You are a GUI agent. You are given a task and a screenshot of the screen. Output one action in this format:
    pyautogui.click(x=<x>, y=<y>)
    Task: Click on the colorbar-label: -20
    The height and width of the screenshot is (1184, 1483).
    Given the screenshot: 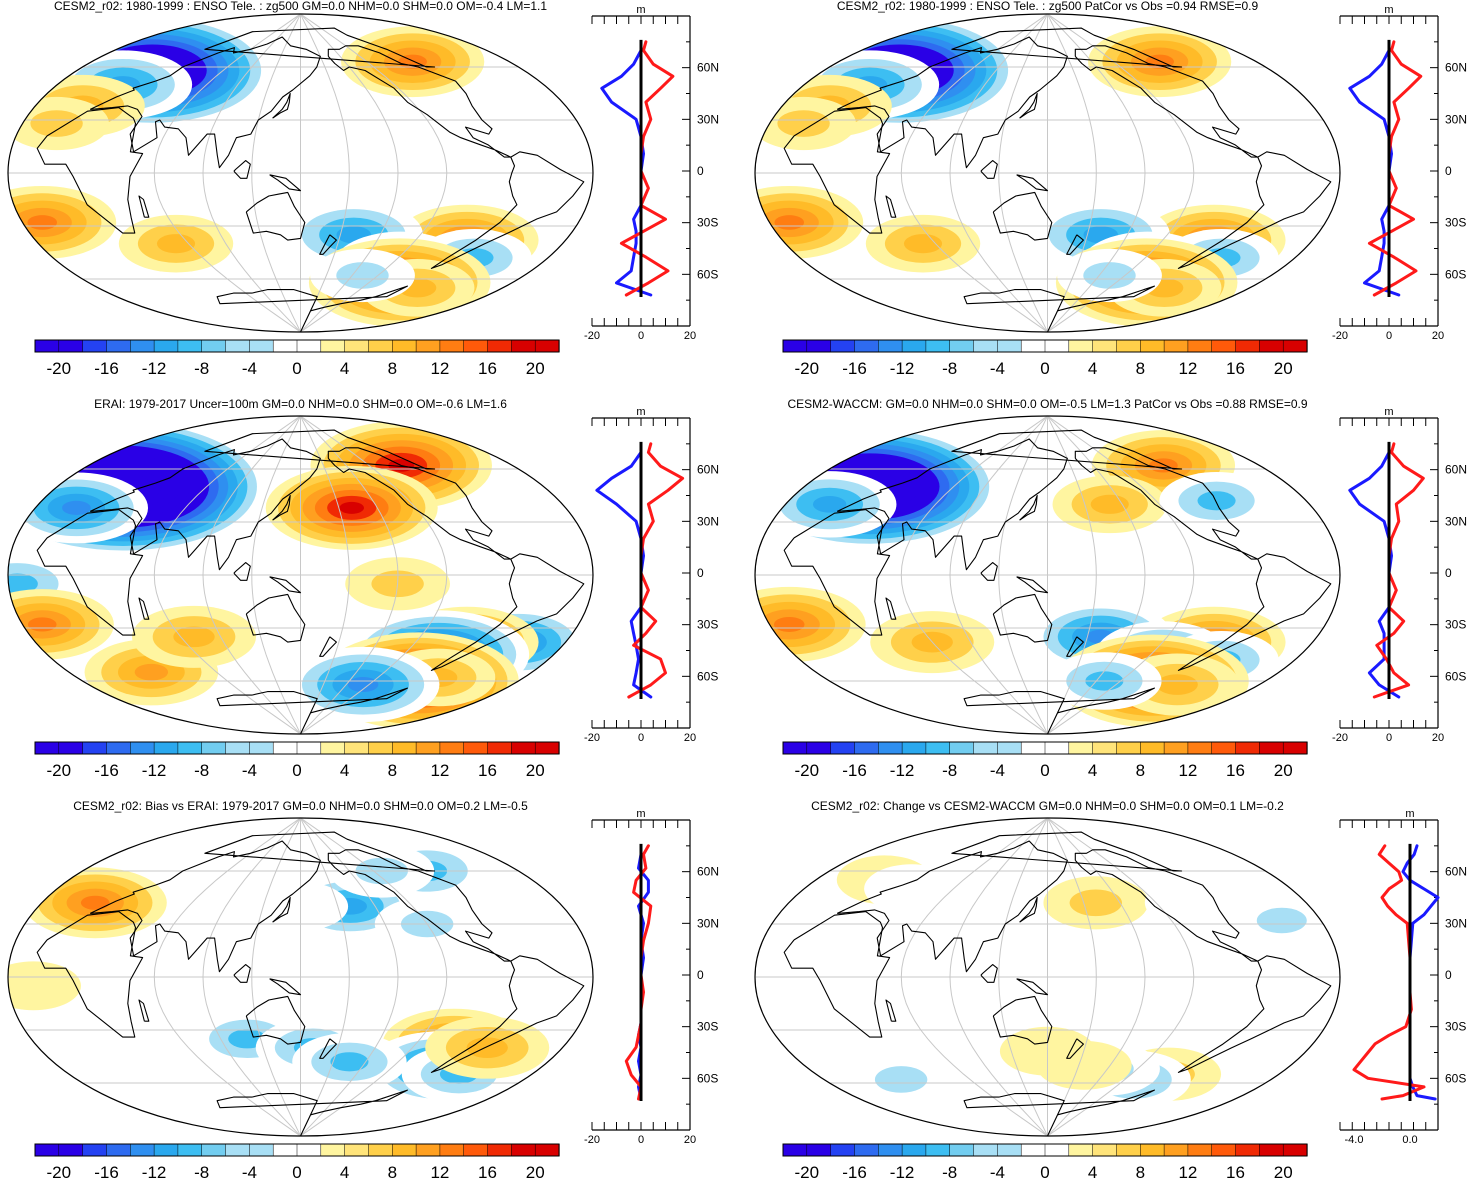 What is the action you would take?
    pyautogui.click(x=807, y=770)
    